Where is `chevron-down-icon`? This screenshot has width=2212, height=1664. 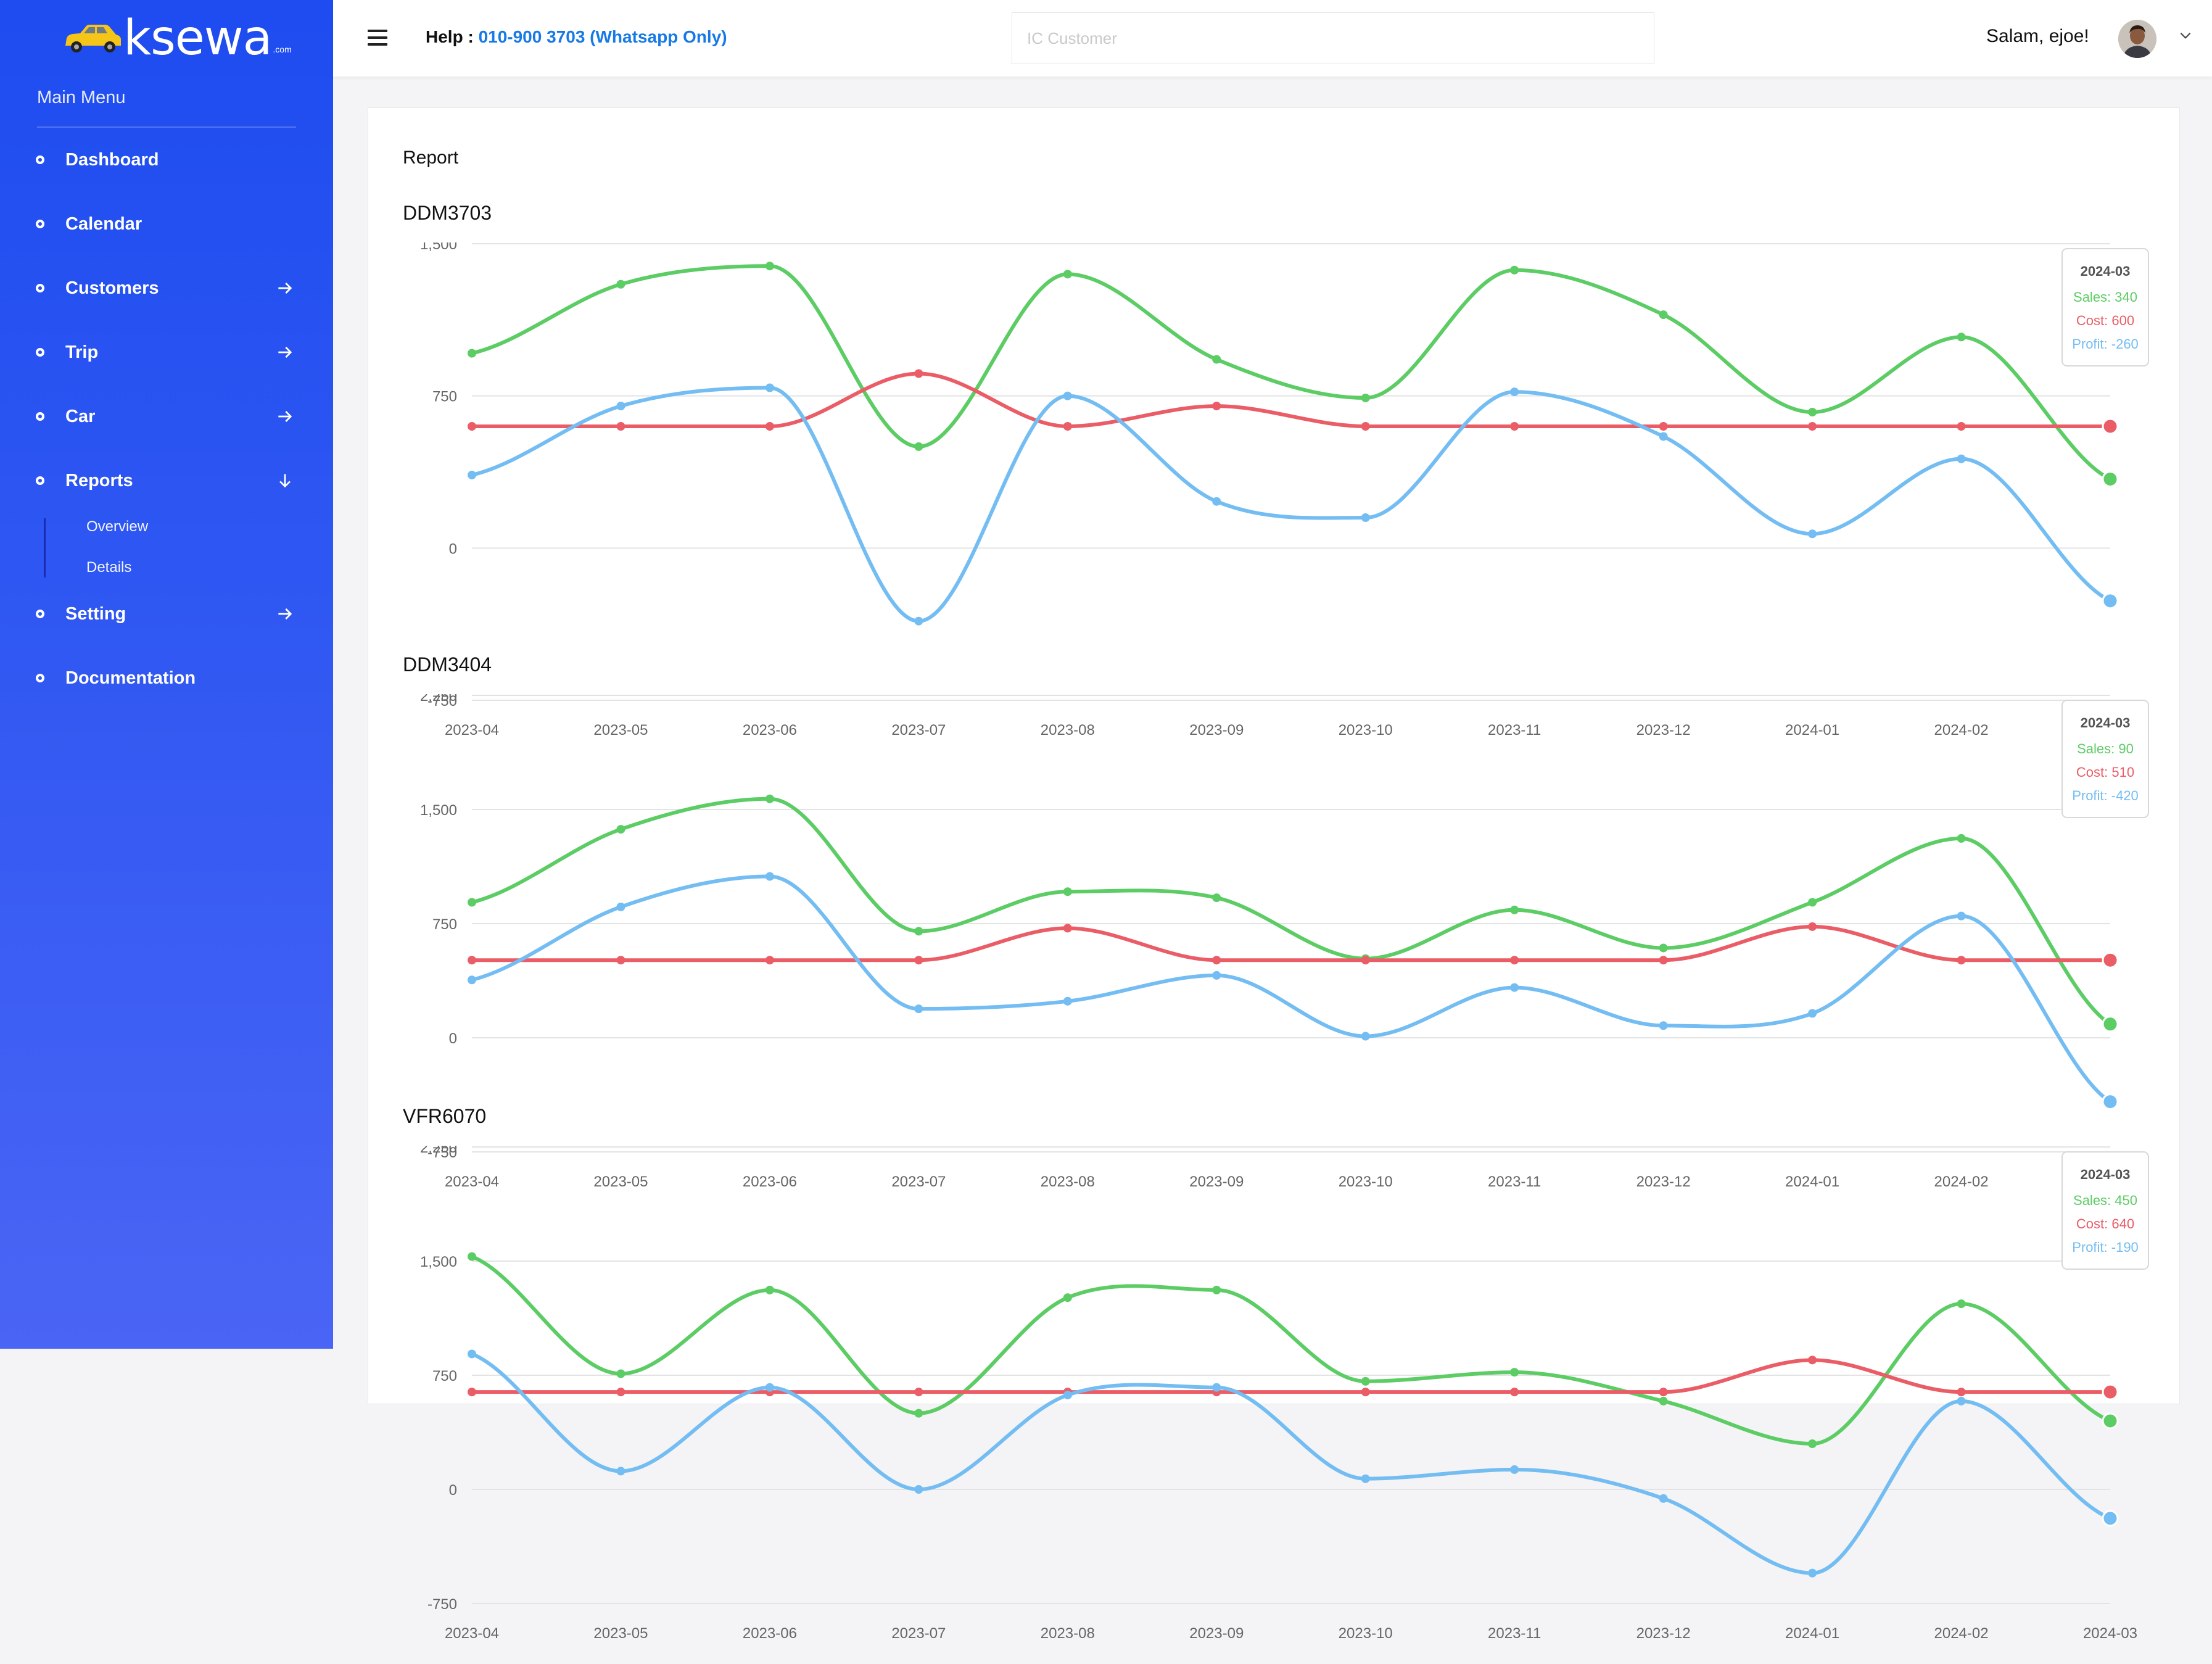 chevron-down-icon is located at coordinates (2185, 35).